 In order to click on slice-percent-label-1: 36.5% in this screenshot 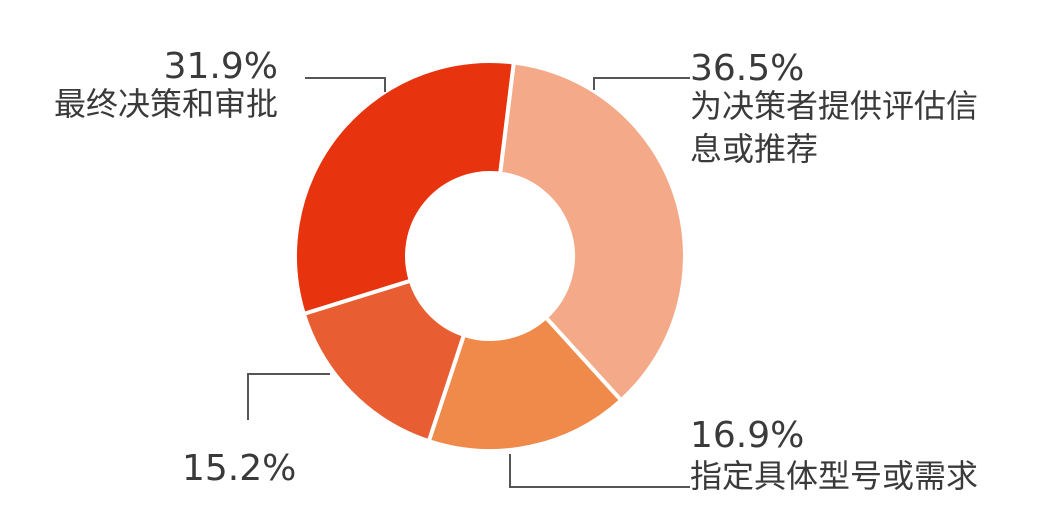, I will do `click(747, 68)`.